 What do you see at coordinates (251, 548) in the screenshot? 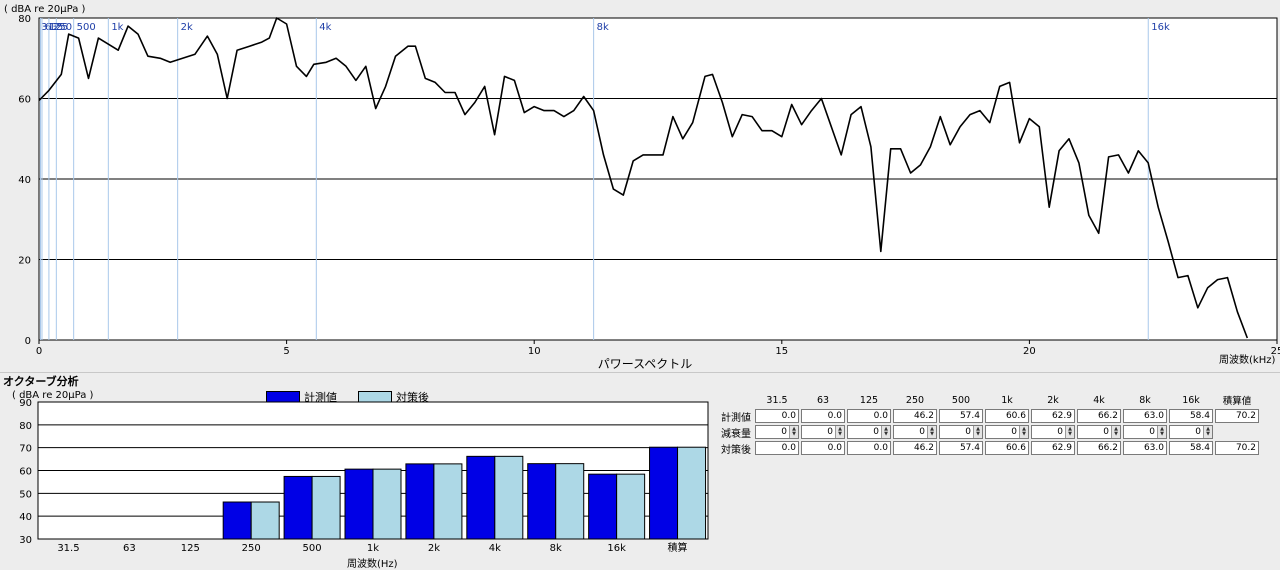
I see `octave-x-tick: 250` at bounding box center [251, 548].